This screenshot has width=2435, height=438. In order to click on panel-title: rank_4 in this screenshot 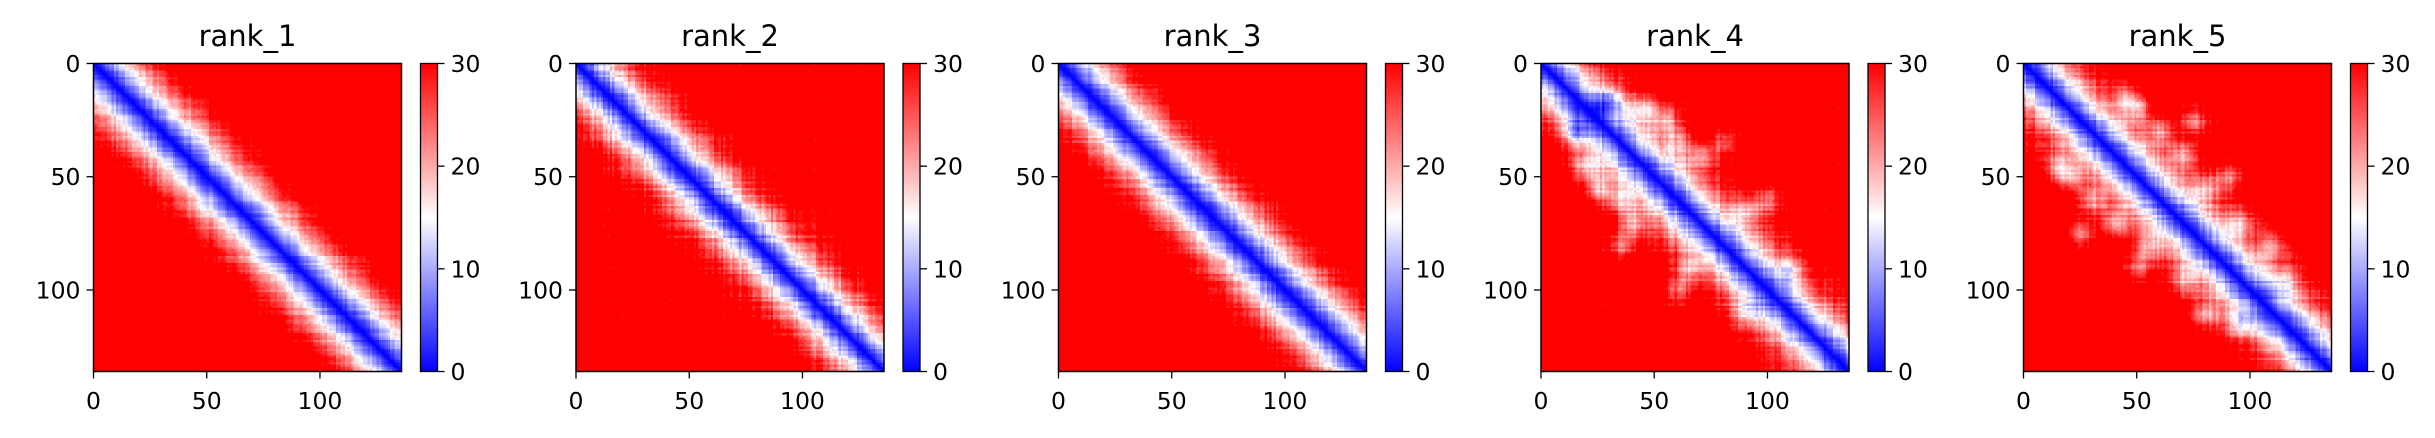, I will do `click(1695, 36)`.